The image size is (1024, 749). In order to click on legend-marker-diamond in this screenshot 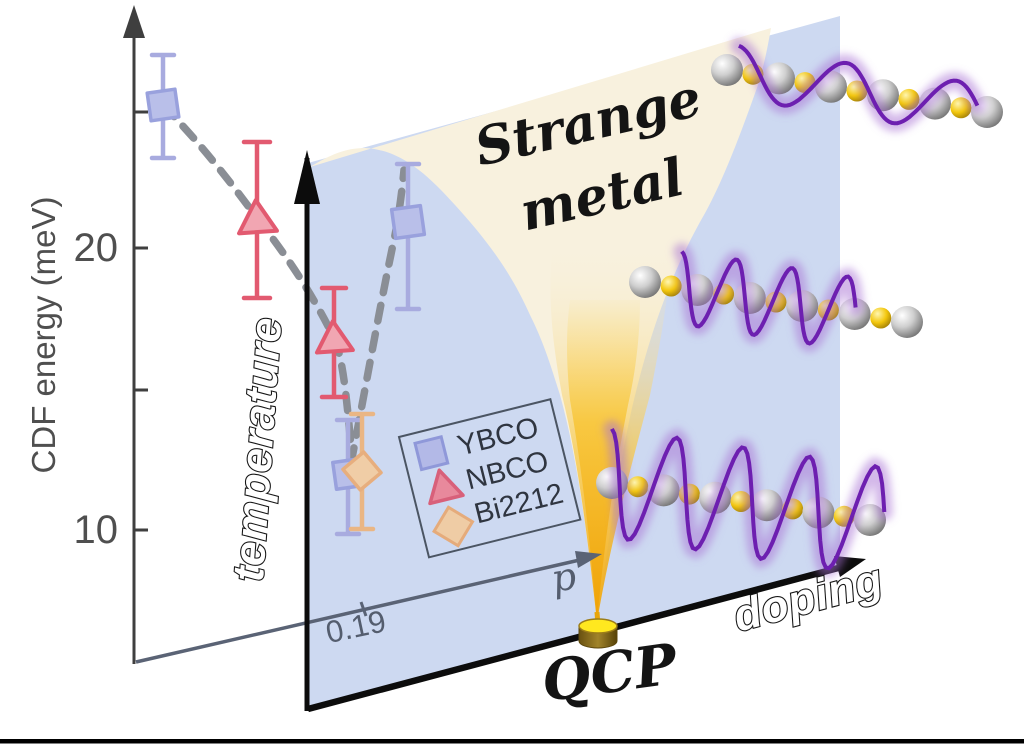, I will do `click(453, 526)`.